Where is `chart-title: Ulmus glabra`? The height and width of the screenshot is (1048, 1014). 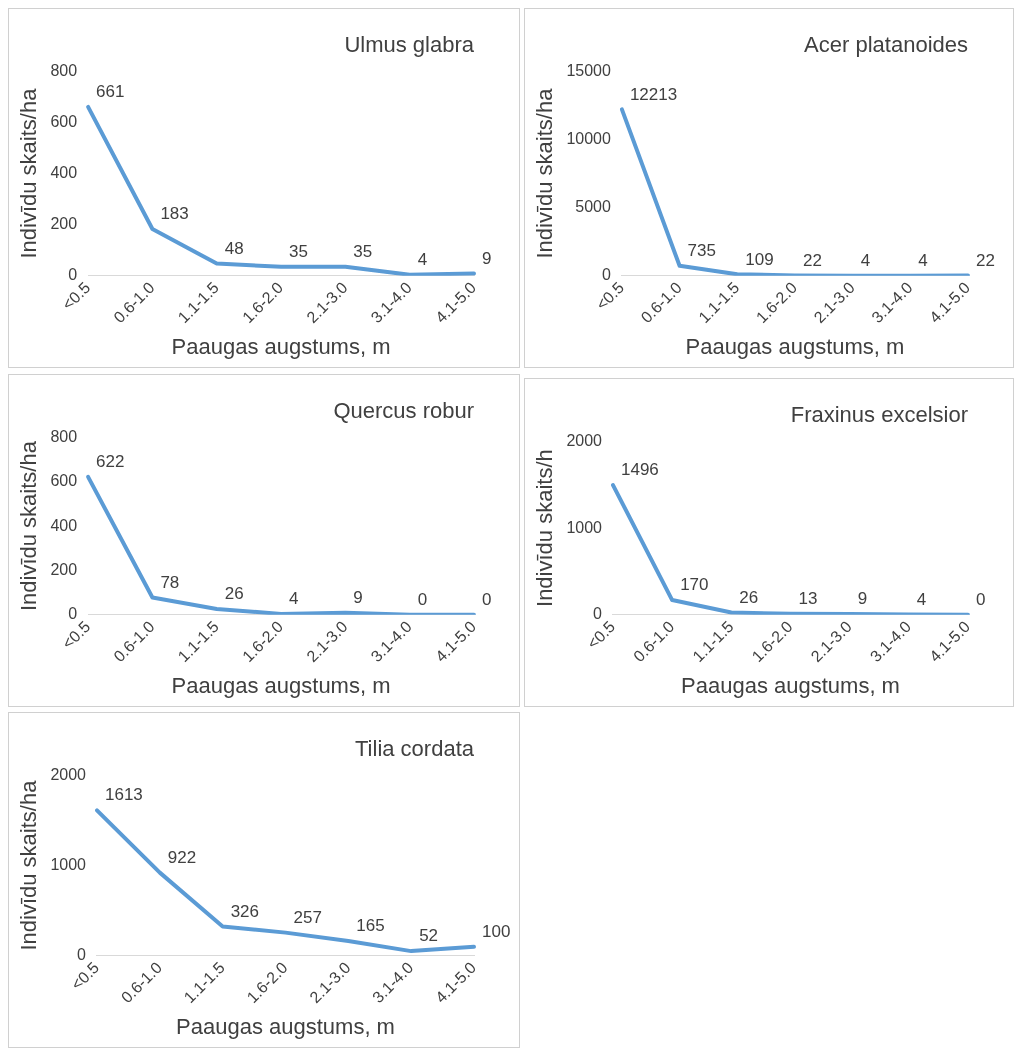
chart-title: Ulmus glabra is located at coordinates (409, 45).